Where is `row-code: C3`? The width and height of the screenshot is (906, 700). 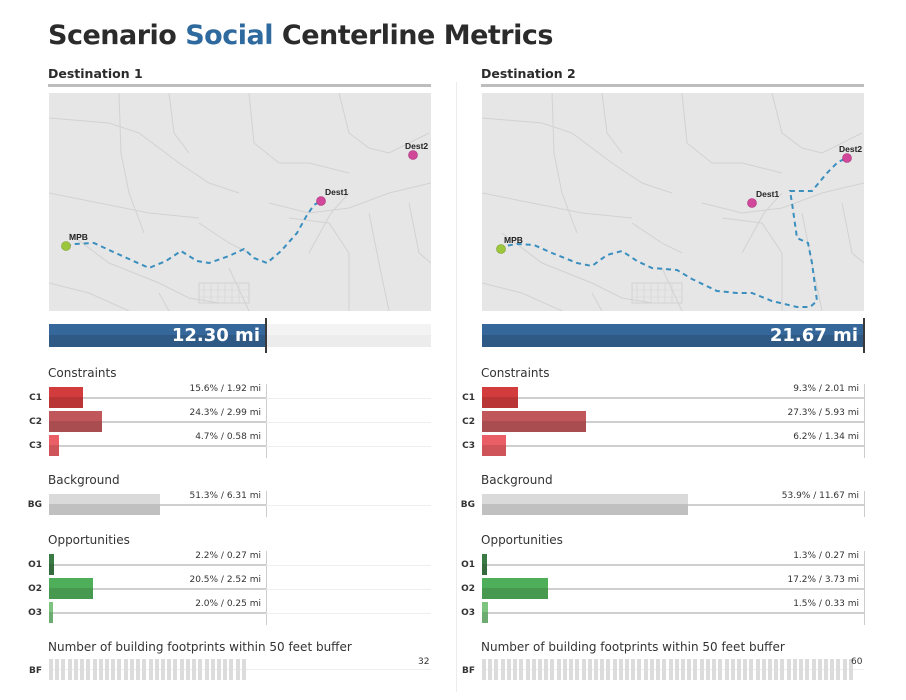
row-code: C3 is located at coordinates (35, 446).